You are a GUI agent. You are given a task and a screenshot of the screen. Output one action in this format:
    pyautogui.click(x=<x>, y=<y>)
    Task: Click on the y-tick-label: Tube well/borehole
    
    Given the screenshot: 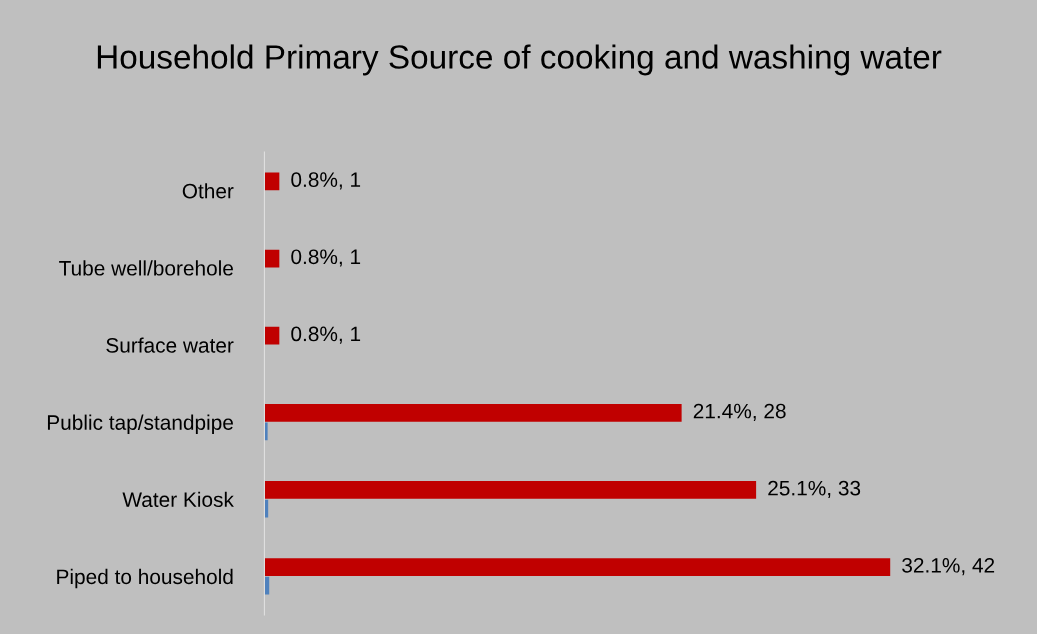 What is the action you would take?
    pyautogui.click(x=146, y=268)
    